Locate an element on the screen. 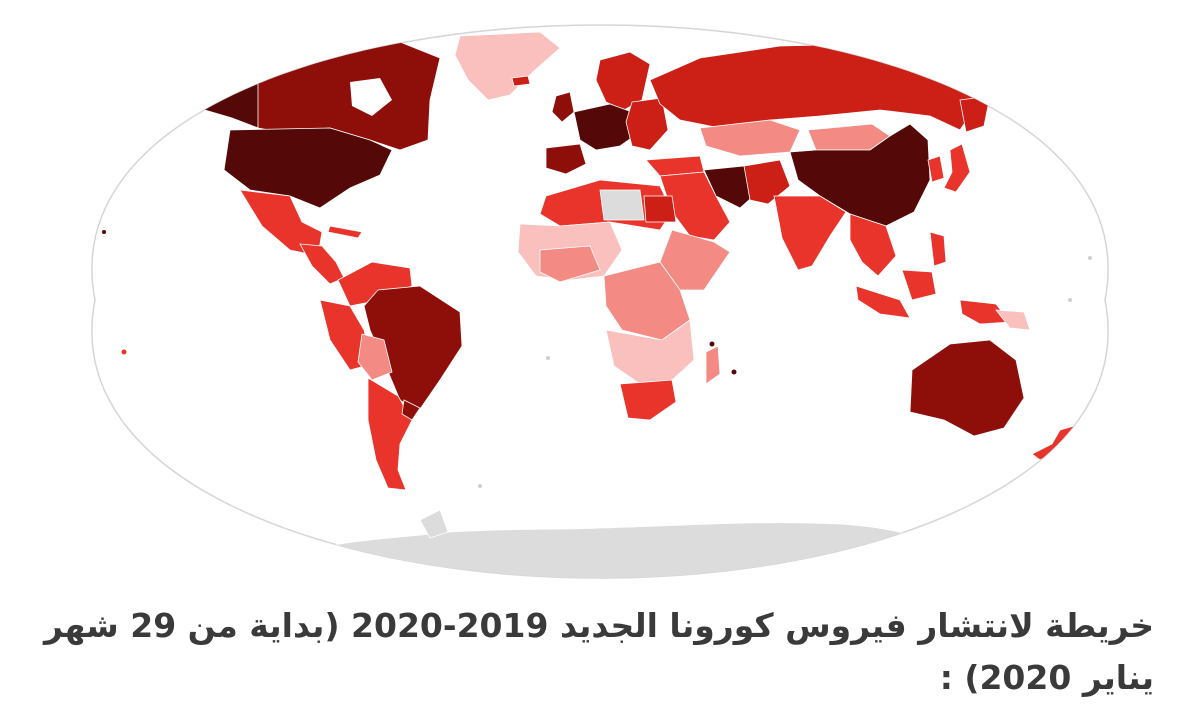 This screenshot has width=1200, height=716. region-indonesia-west is located at coordinates (883, 302).